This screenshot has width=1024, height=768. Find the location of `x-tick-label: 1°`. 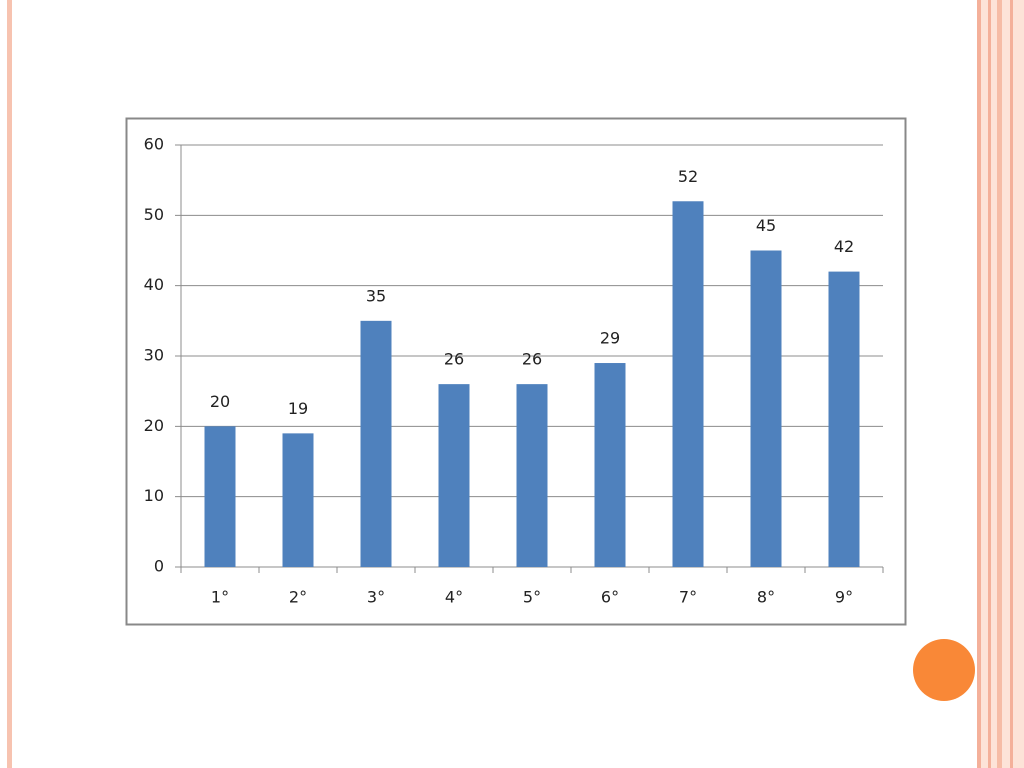

x-tick-label: 1° is located at coordinates (220, 597).